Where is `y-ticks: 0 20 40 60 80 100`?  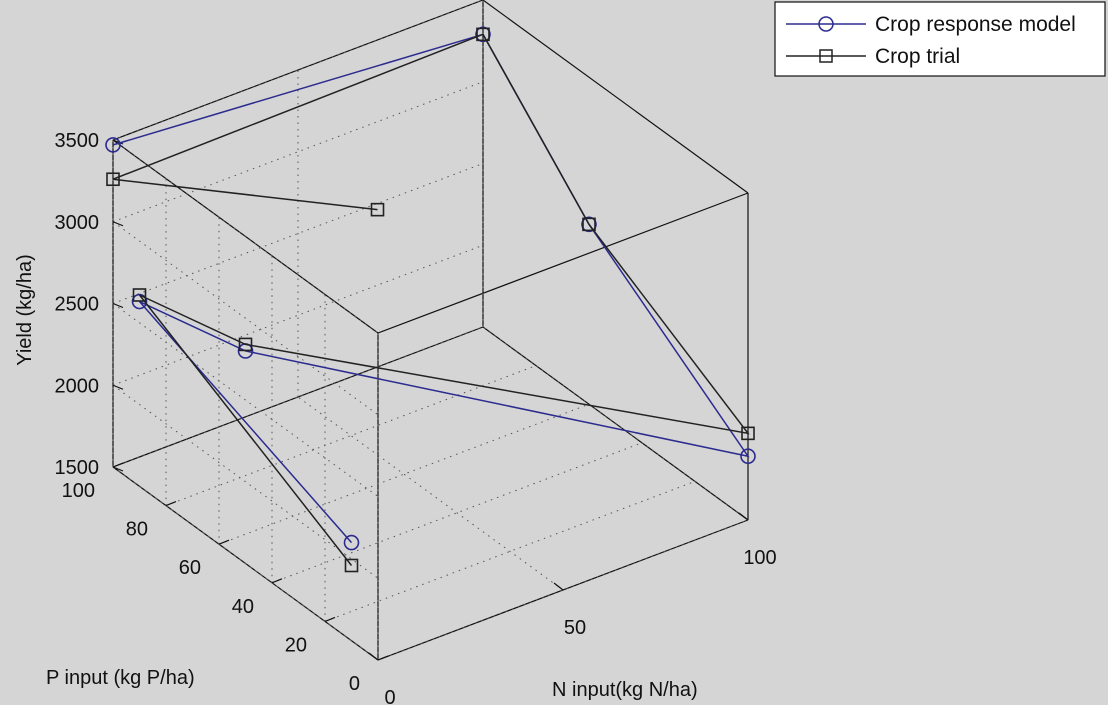 y-ticks: 0 20 40 60 80 100 is located at coordinates (225, 578).